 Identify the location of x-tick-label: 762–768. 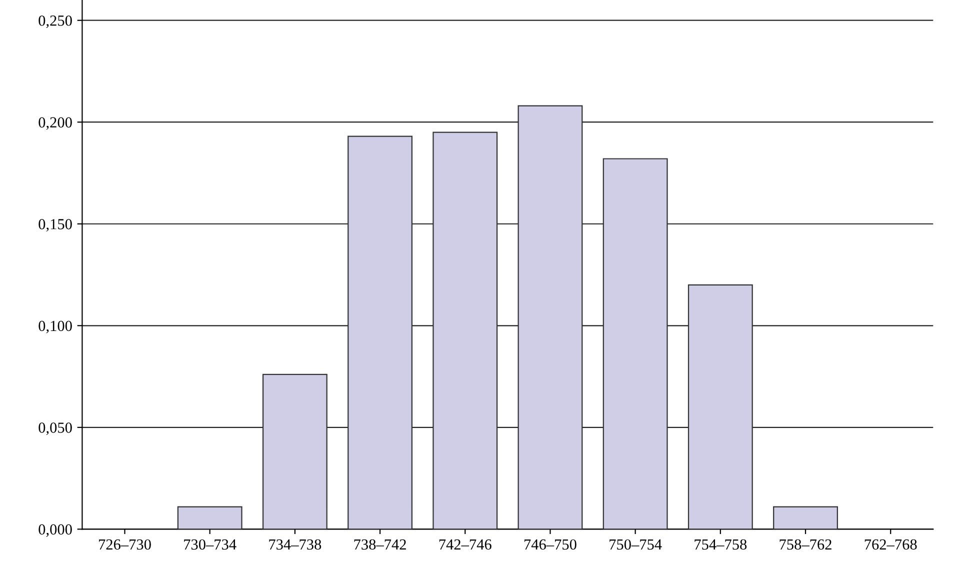
(890, 544).